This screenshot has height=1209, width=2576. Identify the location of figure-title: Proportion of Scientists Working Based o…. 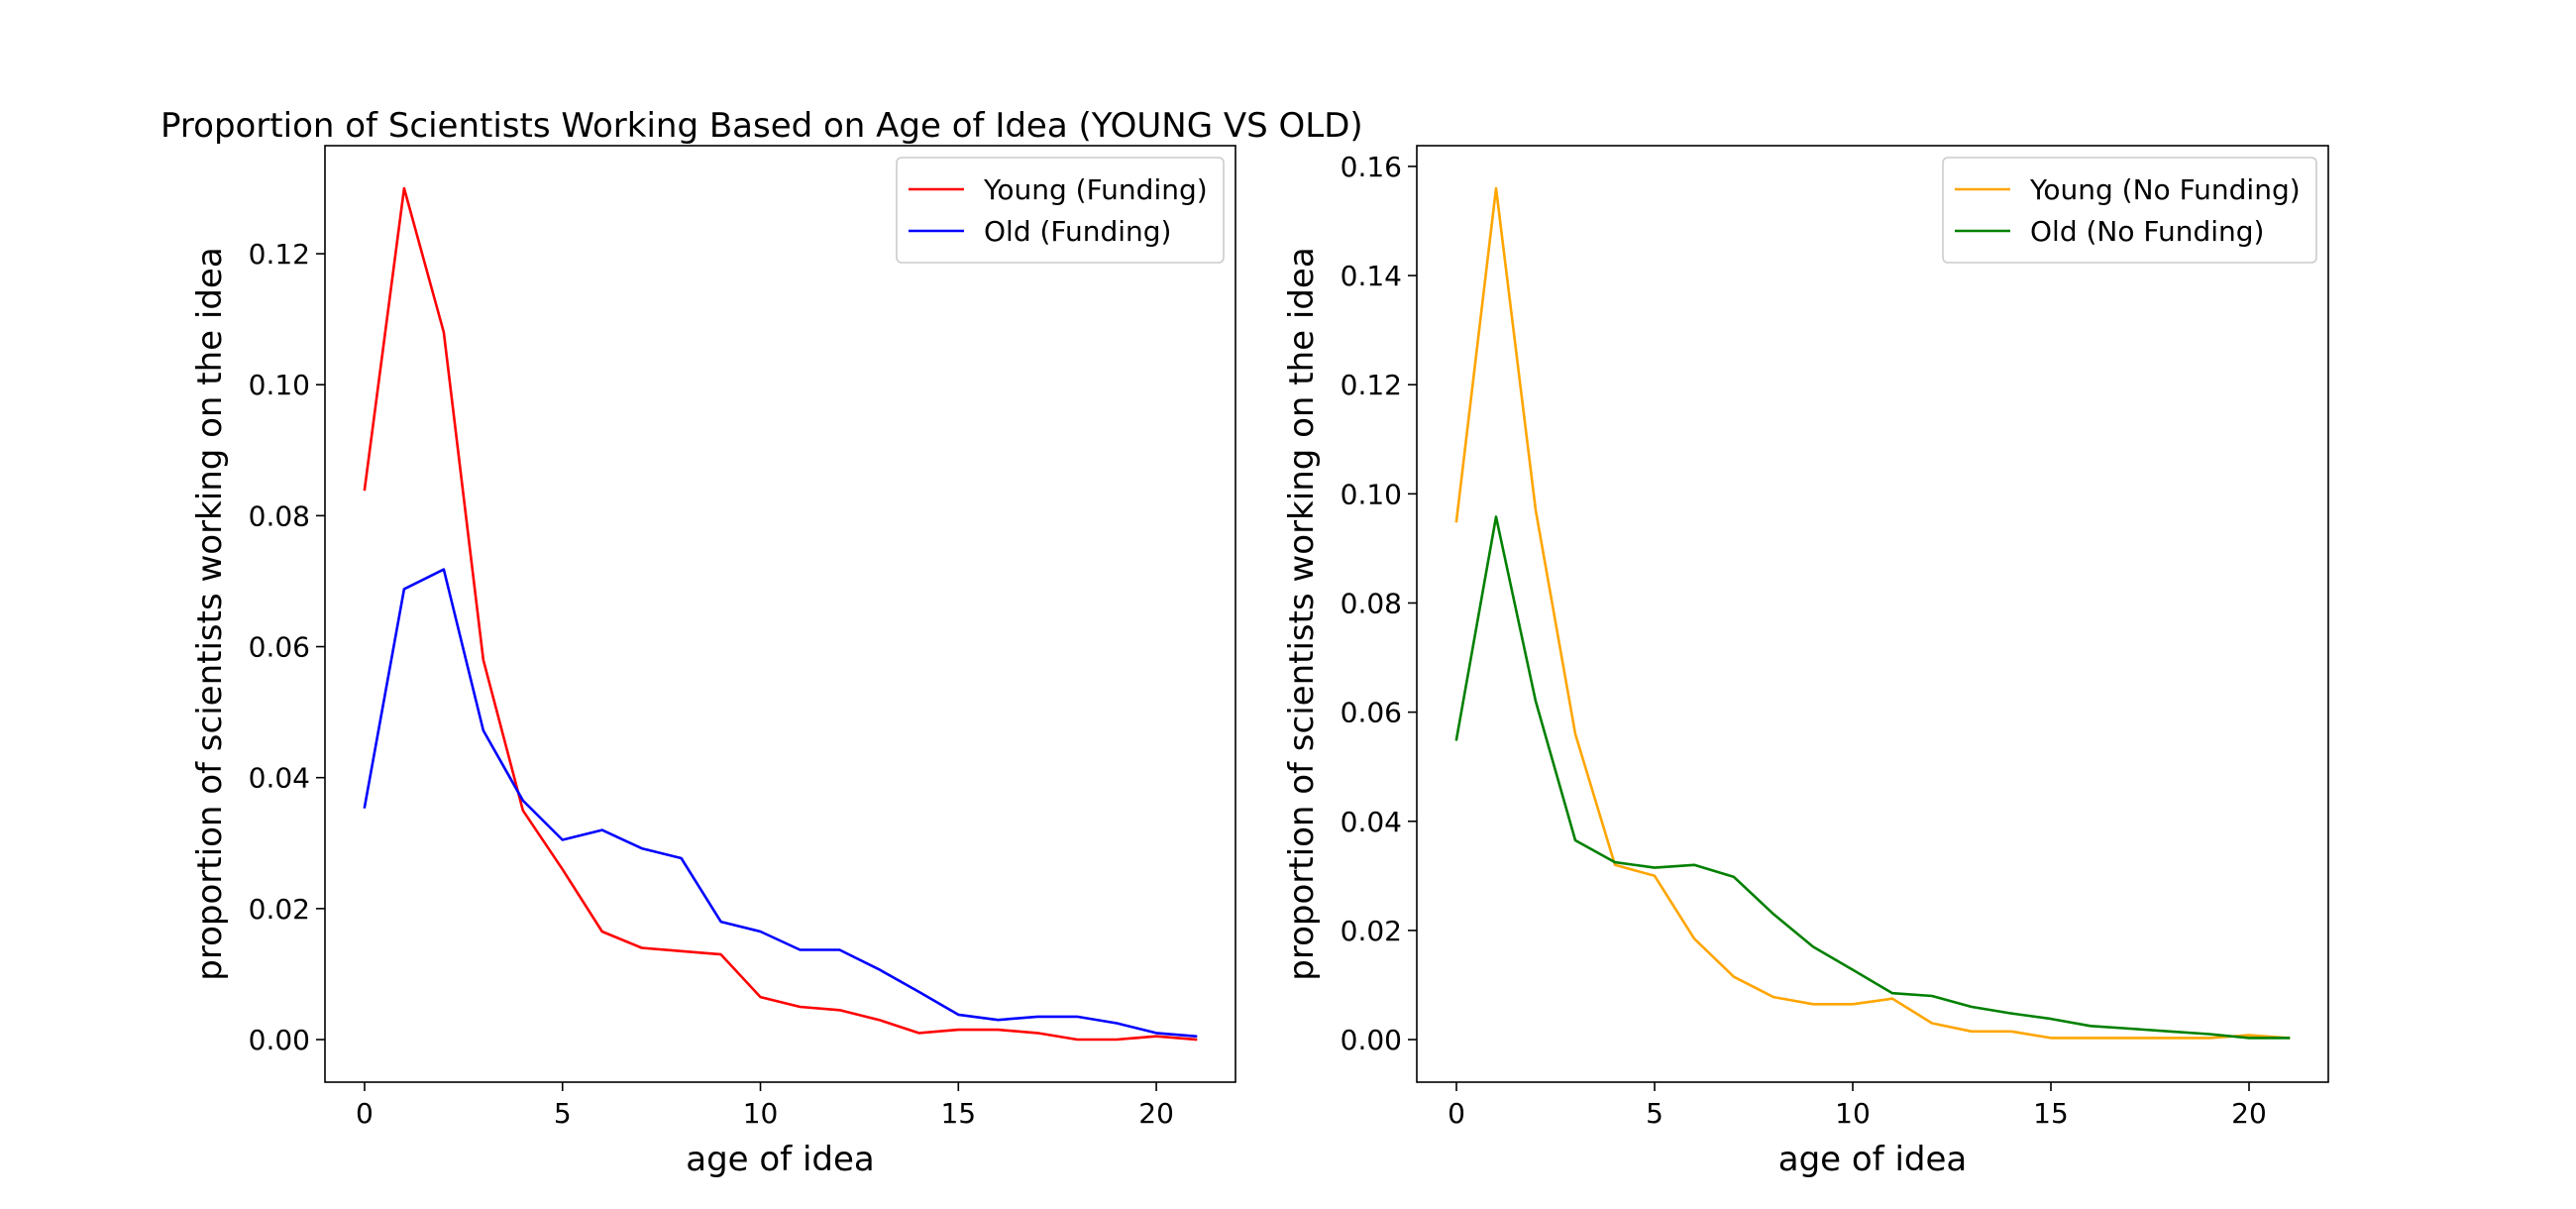
(762, 126).